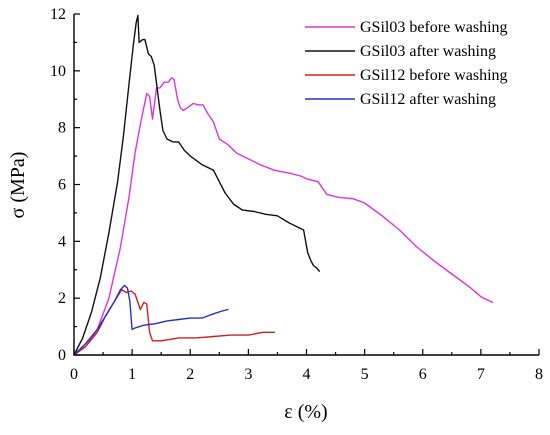 The image size is (550, 435). I want to click on x-tick-label: 2, so click(190, 374).